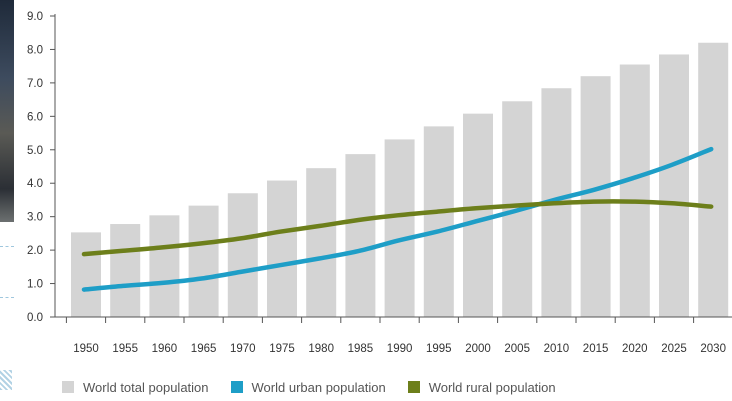 The width and height of the screenshot is (732, 401). I want to click on x-tick-label: 2010, so click(557, 349).